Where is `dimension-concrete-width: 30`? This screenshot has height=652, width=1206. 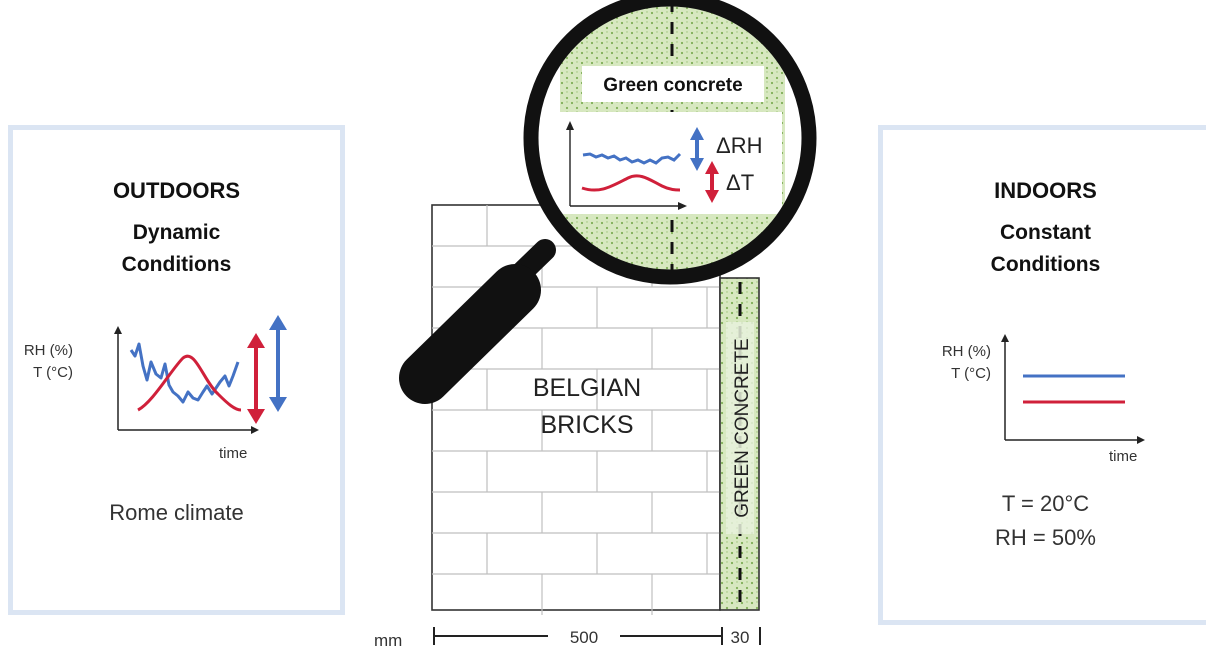
dimension-concrete-width: 30 is located at coordinates (740, 637).